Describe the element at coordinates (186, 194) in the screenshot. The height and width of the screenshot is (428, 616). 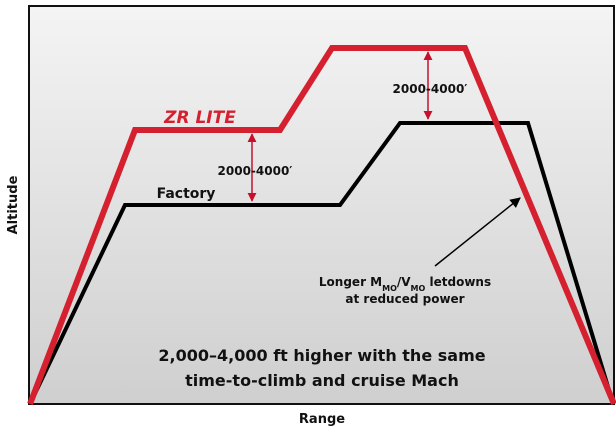
I see `series-label: Factory` at that location.